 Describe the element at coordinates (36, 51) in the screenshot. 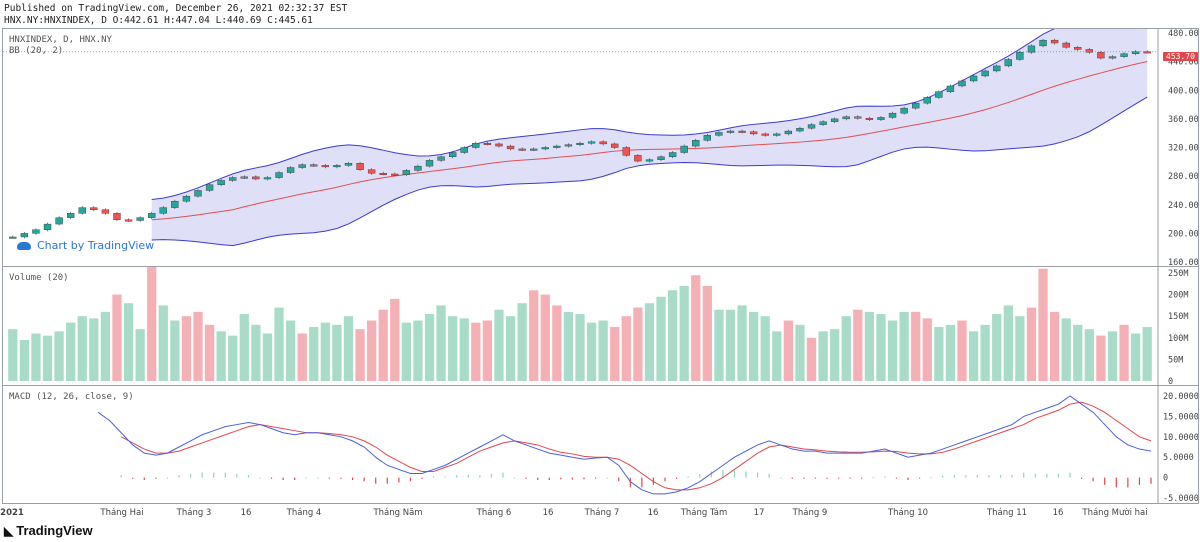

I see `bb-indicator-label: BB (20, 2)` at that location.